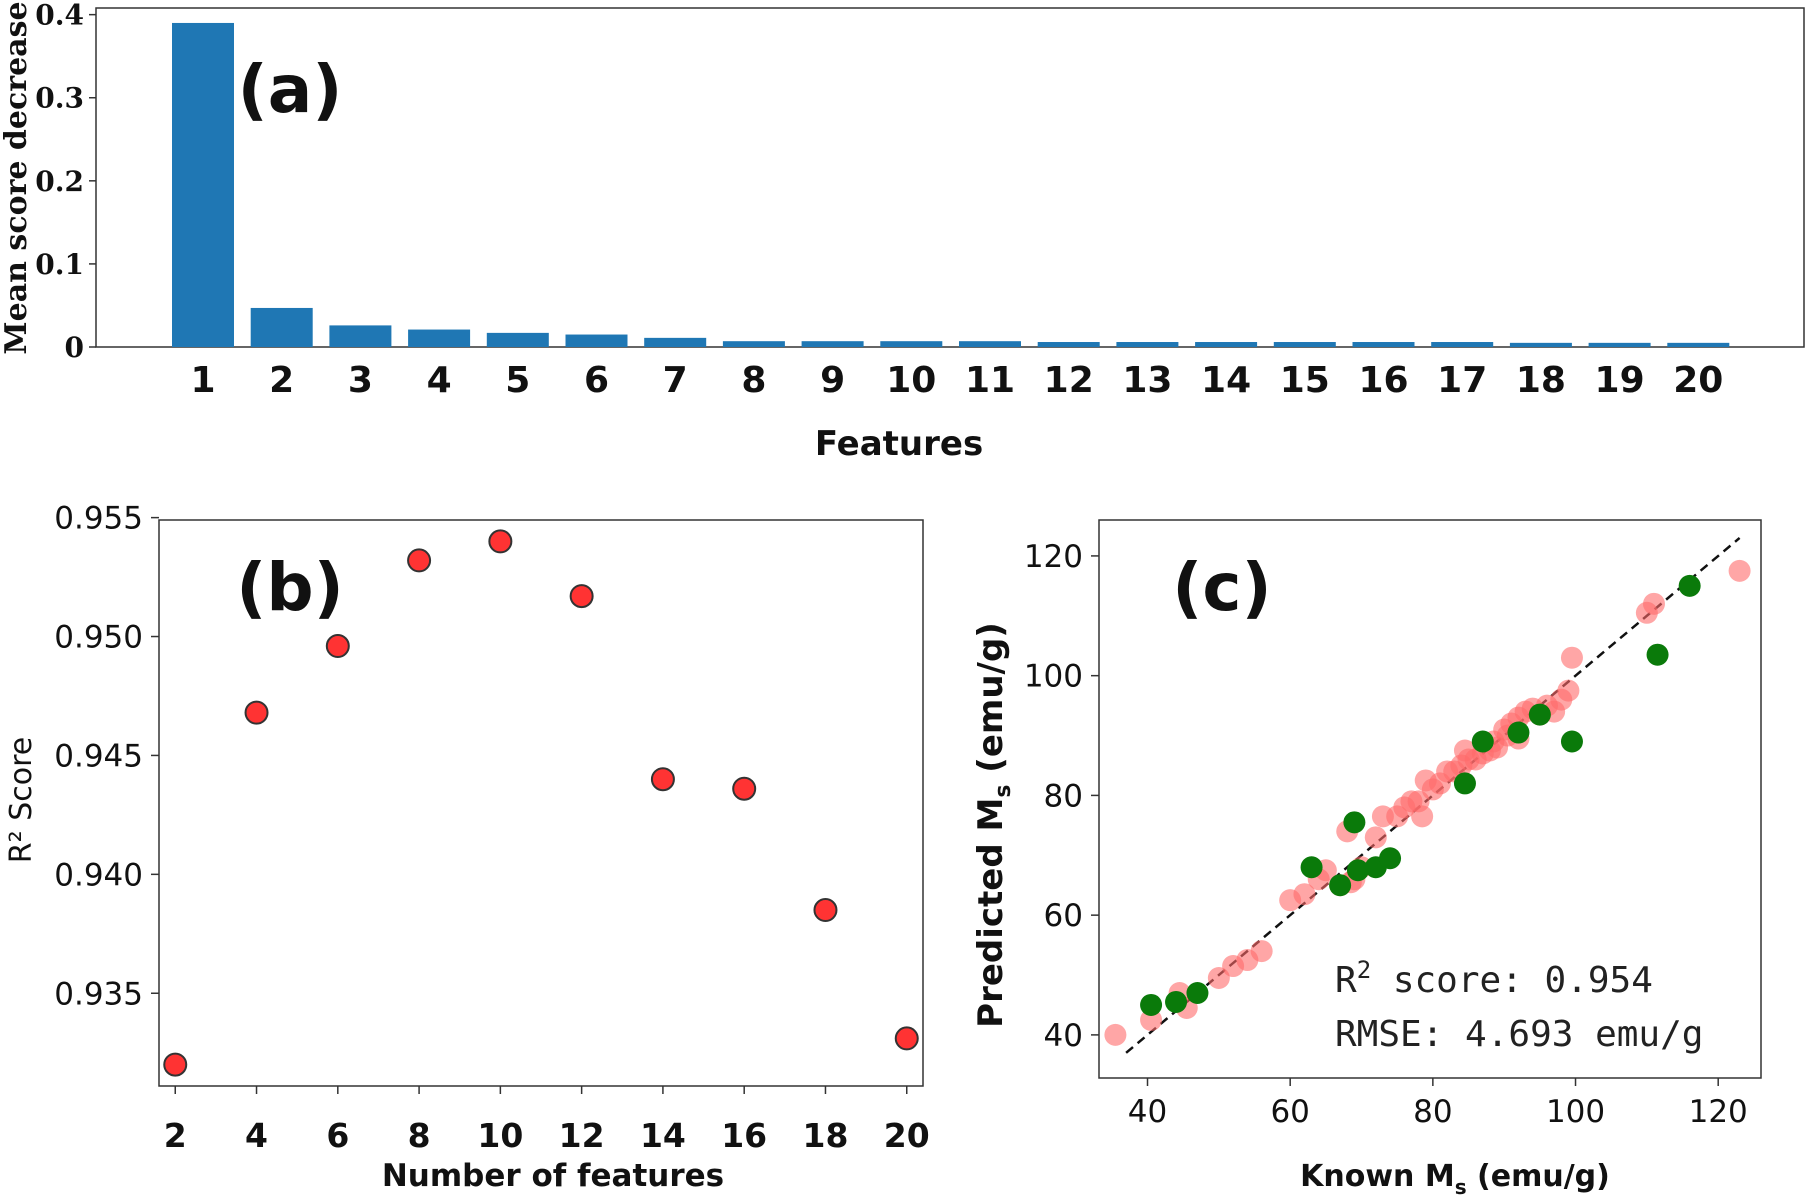  Describe the element at coordinates (1061, 796) in the screenshot. I see `panel-c-y-ticks: 40 60 80 100 120` at that location.